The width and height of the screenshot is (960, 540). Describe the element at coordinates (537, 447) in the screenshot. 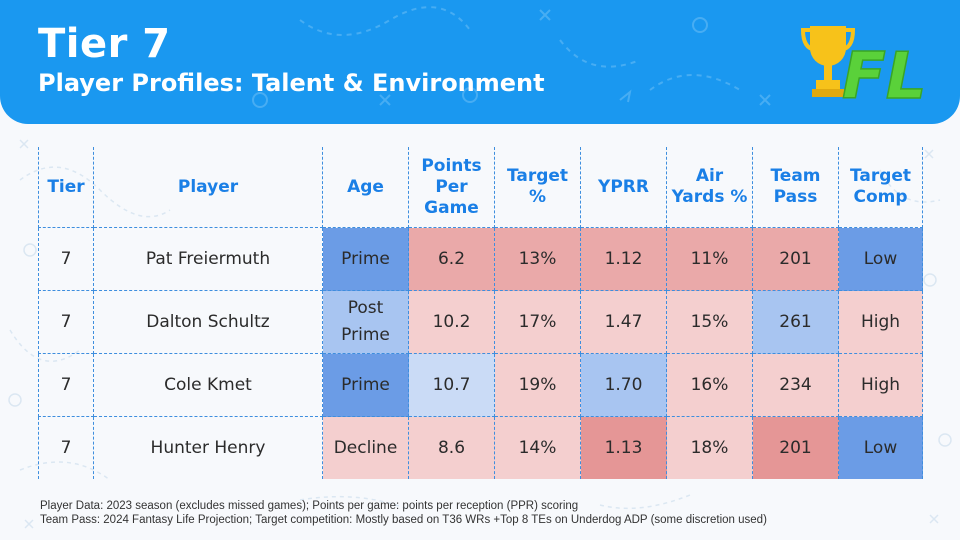

I see `cell-target-pct: 14%` at that location.